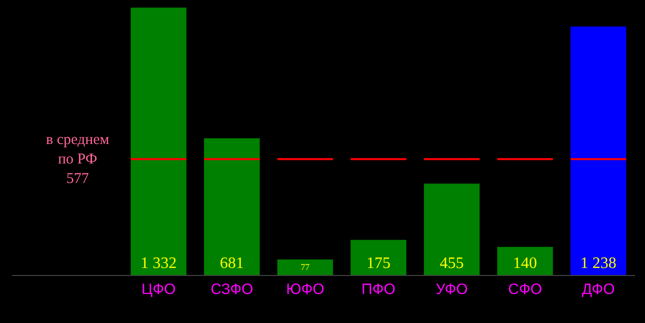  What do you see at coordinates (78, 159) in the screenshot?
I see `ref-line-label: в среднем по РФ 577` at bounding box center [78, 159].